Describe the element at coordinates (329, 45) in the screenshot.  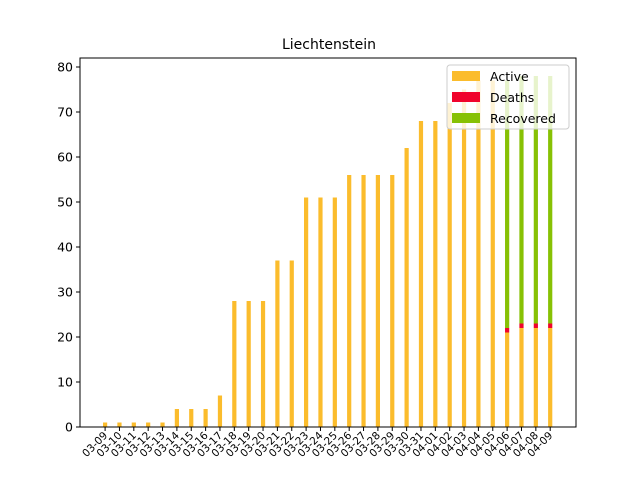
I see `chart-title: Liechtenstein` at that location.